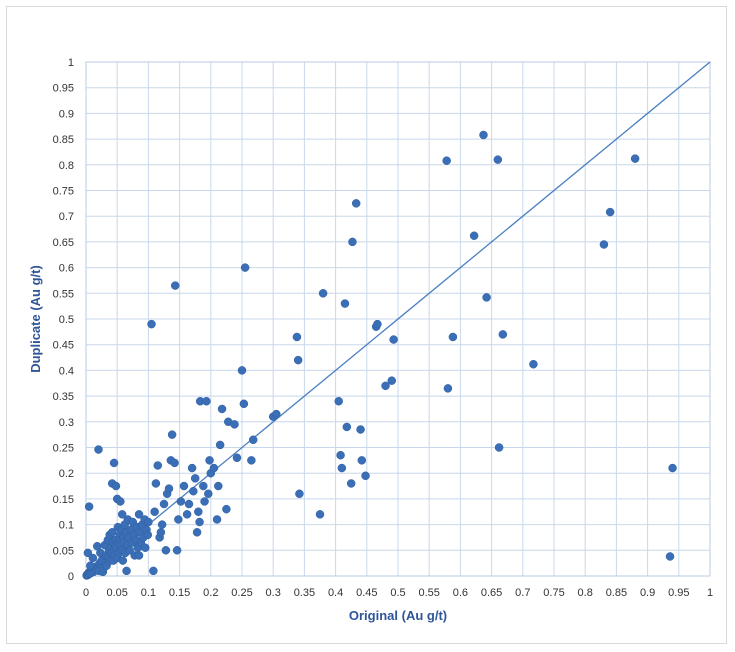 The height and width of the screenshot is (652, 735). What do you see at coordinates (241, 593) in the screenshot?
I see `x-tick-label: 0.25` at bounding box center [241, 593].